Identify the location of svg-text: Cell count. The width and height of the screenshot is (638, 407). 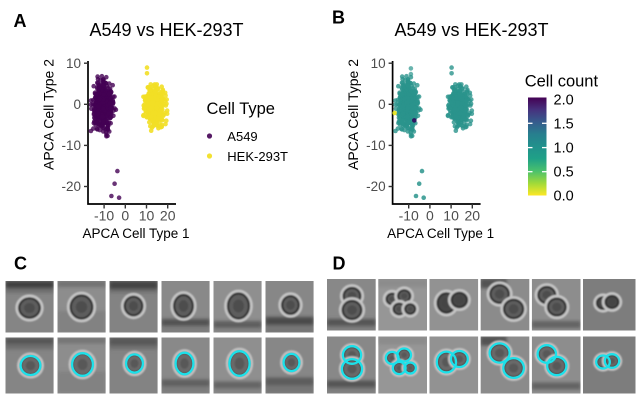
(562, 82).